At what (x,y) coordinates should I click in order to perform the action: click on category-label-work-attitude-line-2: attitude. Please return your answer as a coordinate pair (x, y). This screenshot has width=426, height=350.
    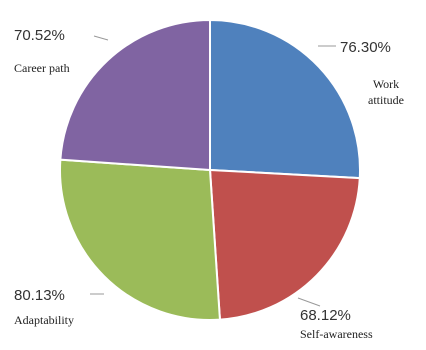
    Looking at the image, I should click on (386, 100).